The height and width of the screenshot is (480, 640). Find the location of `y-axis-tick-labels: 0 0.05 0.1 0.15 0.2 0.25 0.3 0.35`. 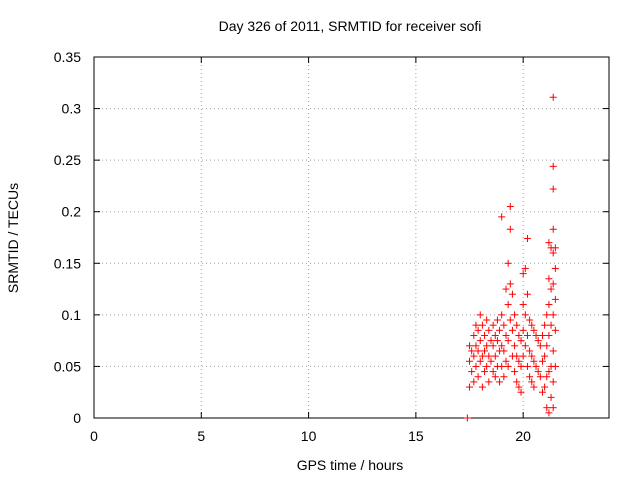

y-axis-tick-labels: 0 0.05 0.1 0.15 0.2 0.25 0.3 0.35 is located at coordinates (67, 237).